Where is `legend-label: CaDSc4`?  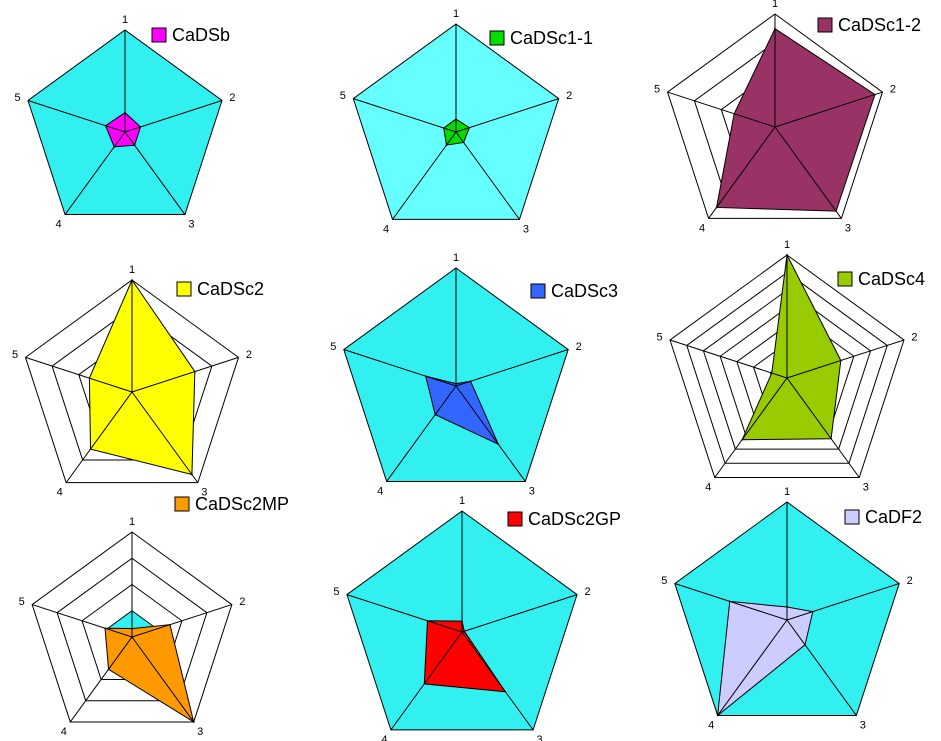
legend-label: CaDSc4 is located at coordinates (891, 279).